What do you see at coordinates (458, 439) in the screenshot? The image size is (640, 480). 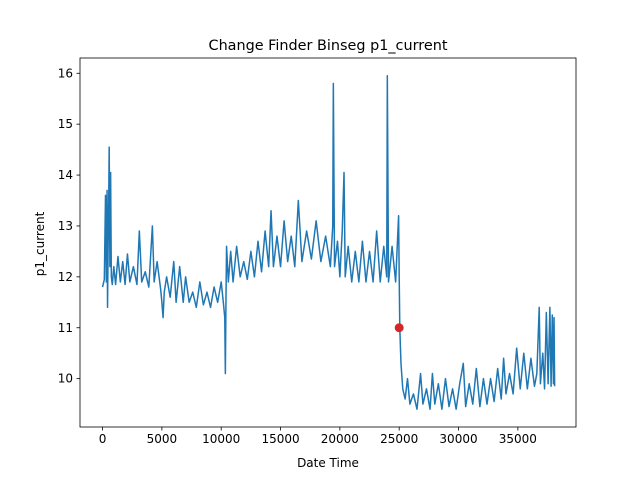 I see `x-tick-label: 30000` at bounding box center [458, 439].